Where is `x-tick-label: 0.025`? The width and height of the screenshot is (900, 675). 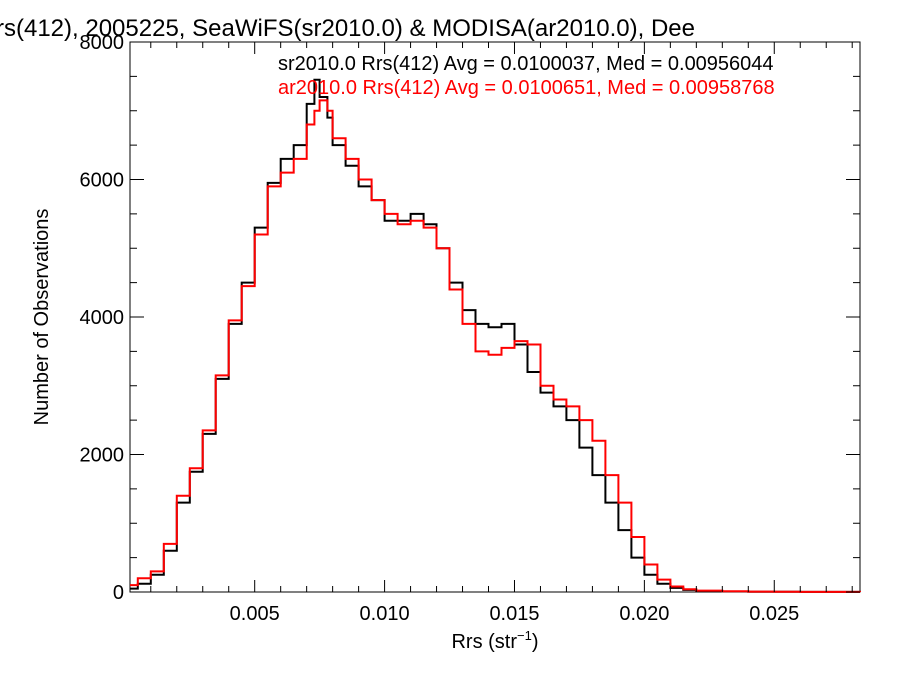
x-tick-label: 0.025 is located at coordinates (774, 614).